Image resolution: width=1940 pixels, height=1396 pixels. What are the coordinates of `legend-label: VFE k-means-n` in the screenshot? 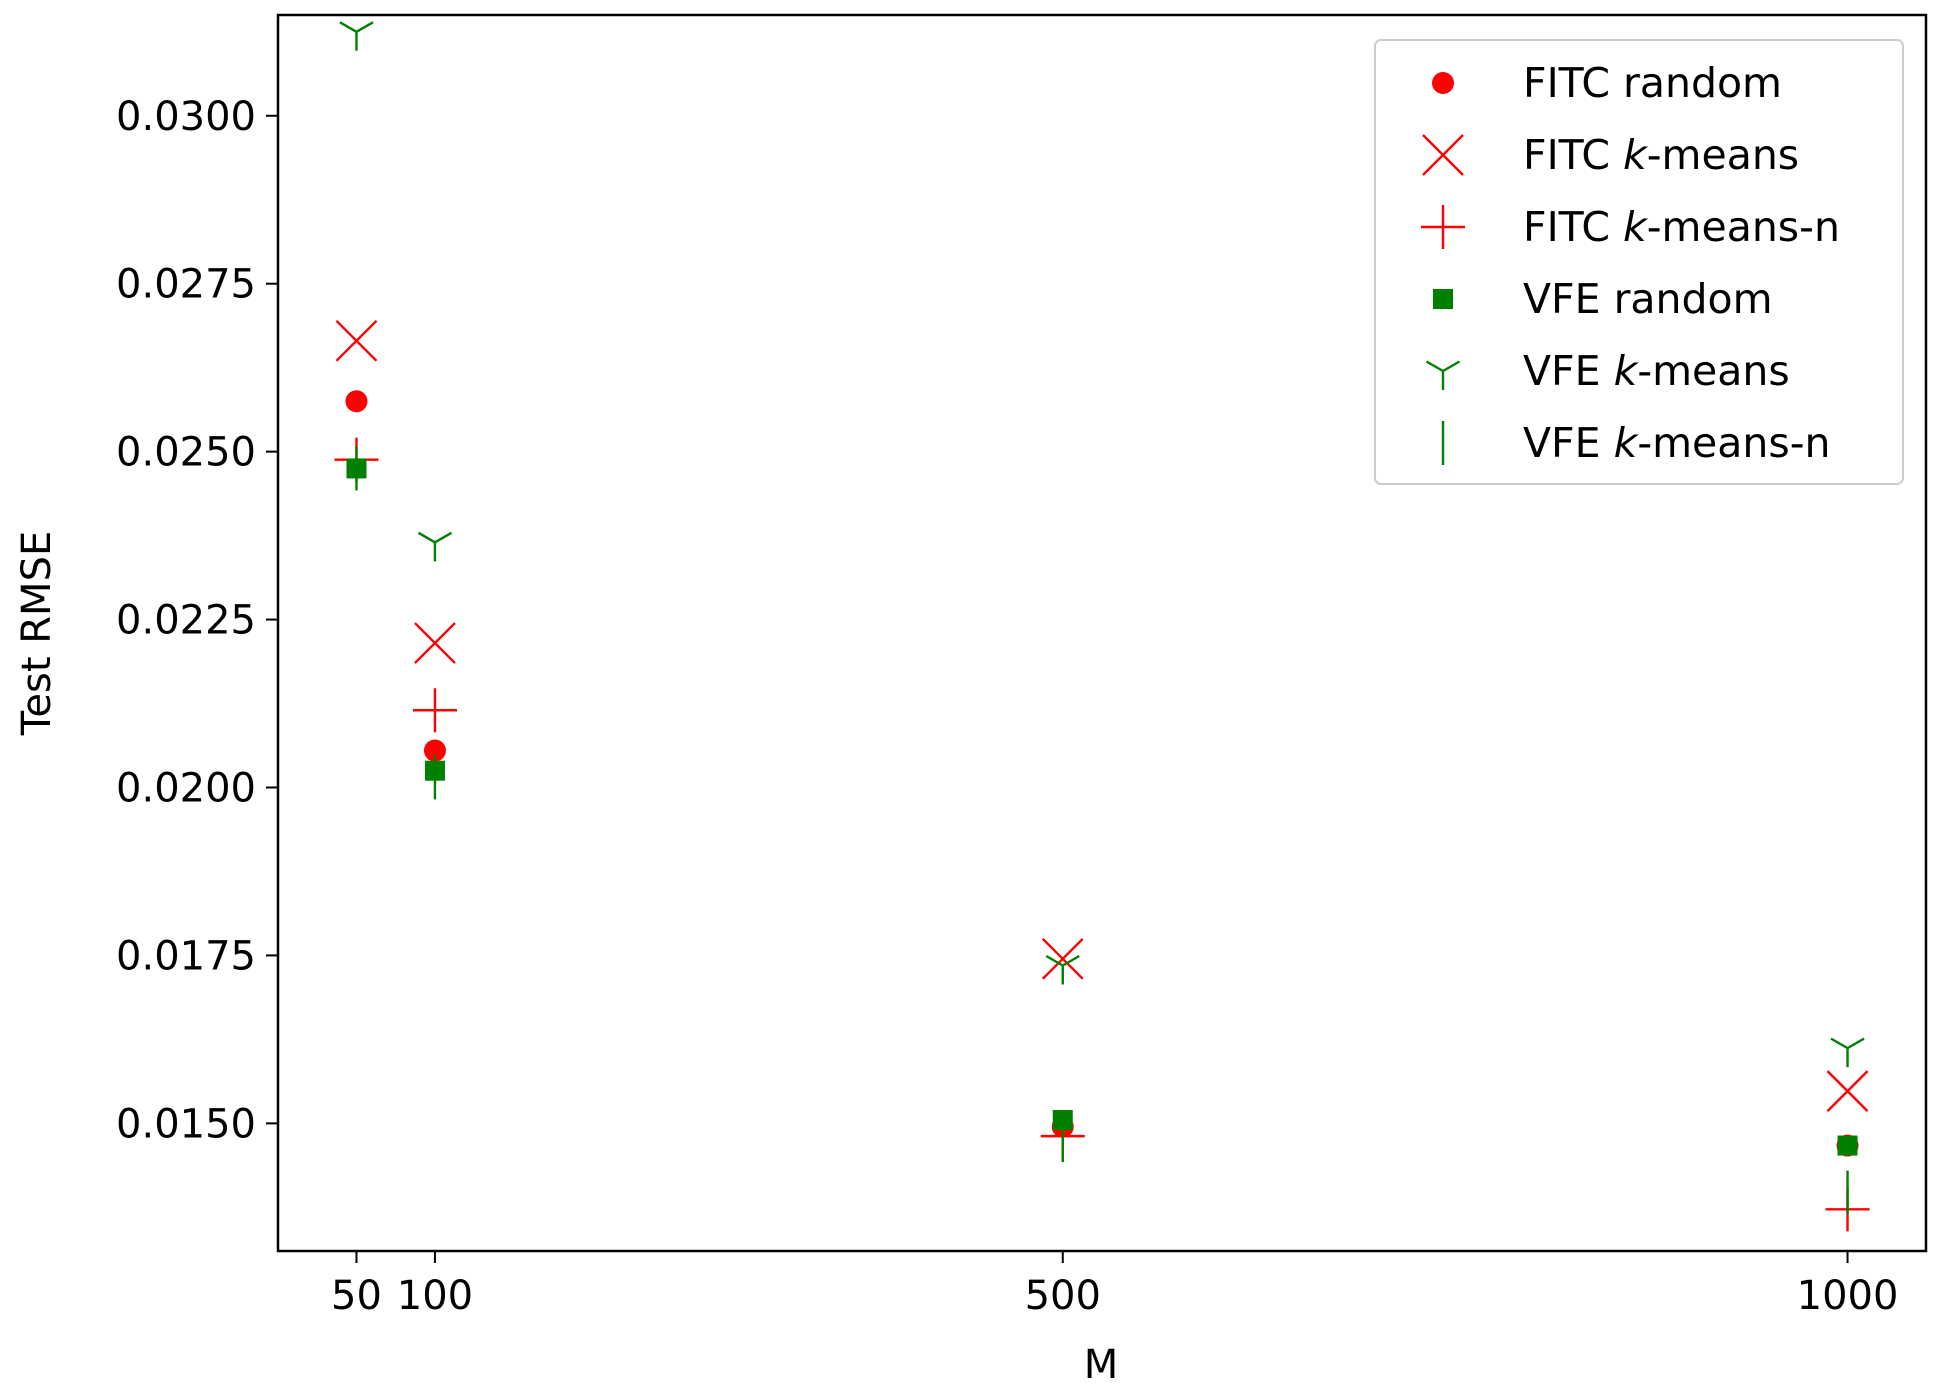 It's located at (1677, 443).